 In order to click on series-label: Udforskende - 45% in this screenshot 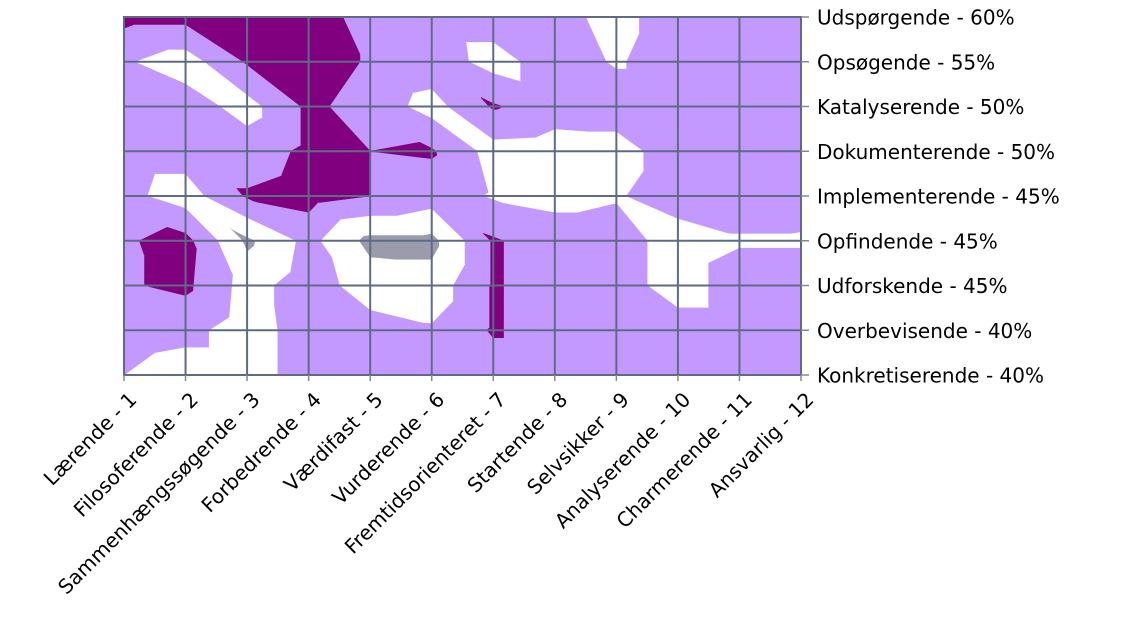, I will do `click(912, 286)`.